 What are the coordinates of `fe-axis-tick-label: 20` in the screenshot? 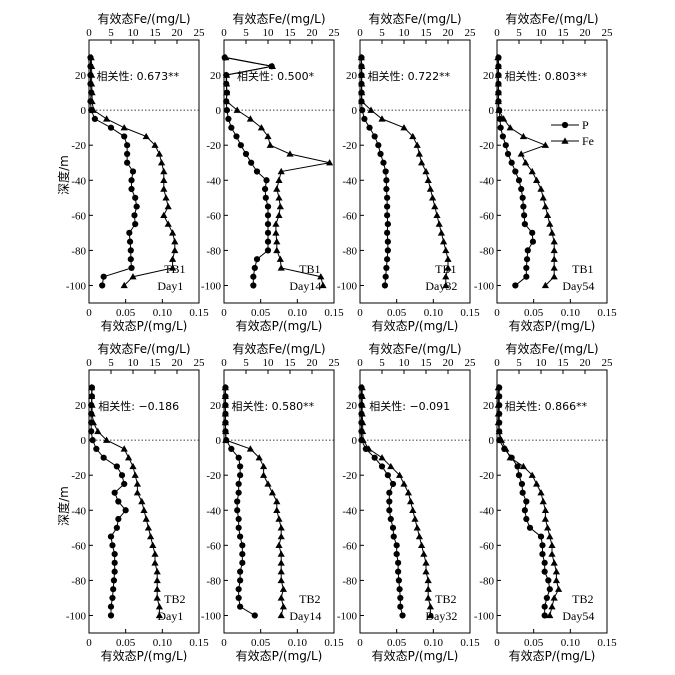 It's located at (586, 363).